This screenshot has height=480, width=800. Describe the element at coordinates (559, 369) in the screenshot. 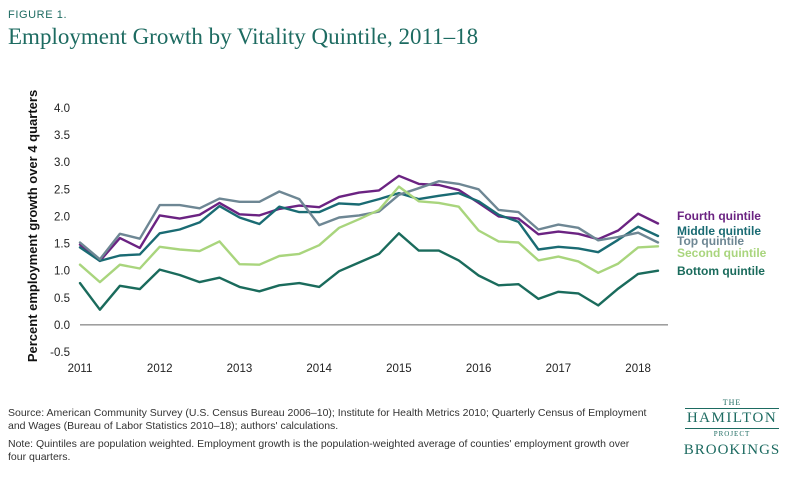

I see `x-tick-label: 2017` at that location.